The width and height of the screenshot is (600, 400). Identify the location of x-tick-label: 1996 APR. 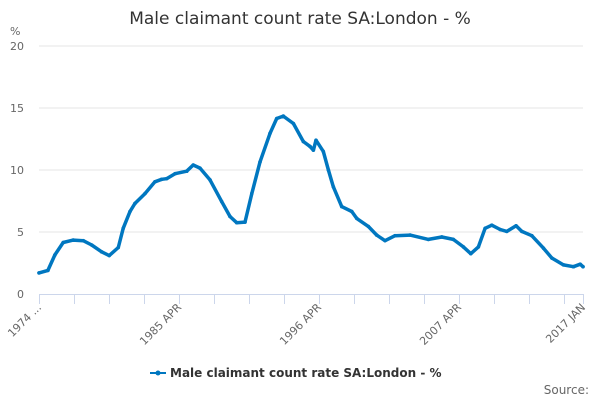
(300, 324).